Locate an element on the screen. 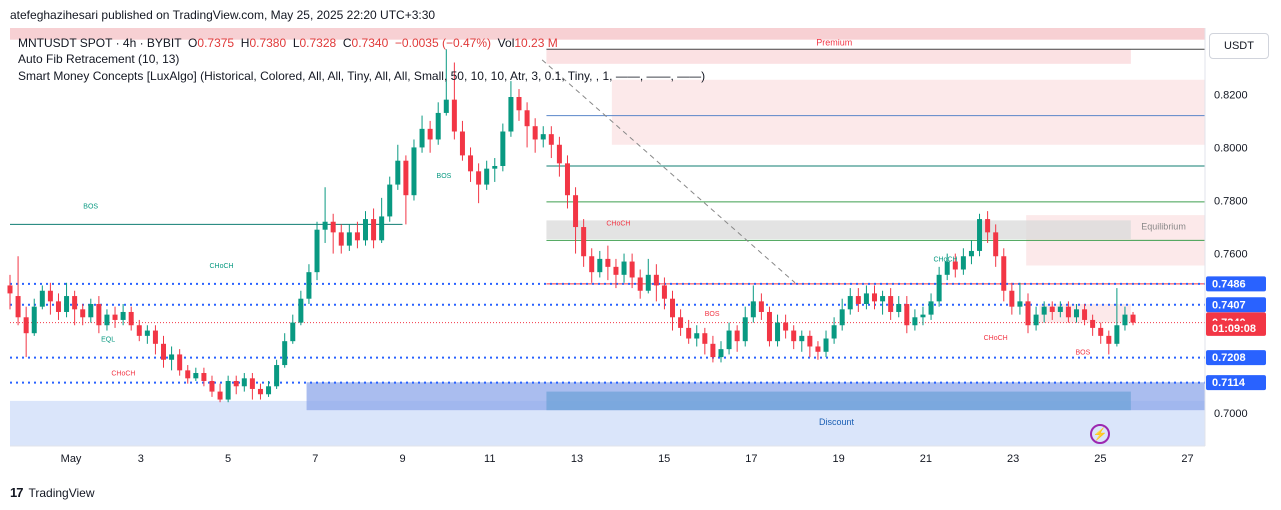  chart-annotation: Equilibrium is located at coordinates (1163, 227).